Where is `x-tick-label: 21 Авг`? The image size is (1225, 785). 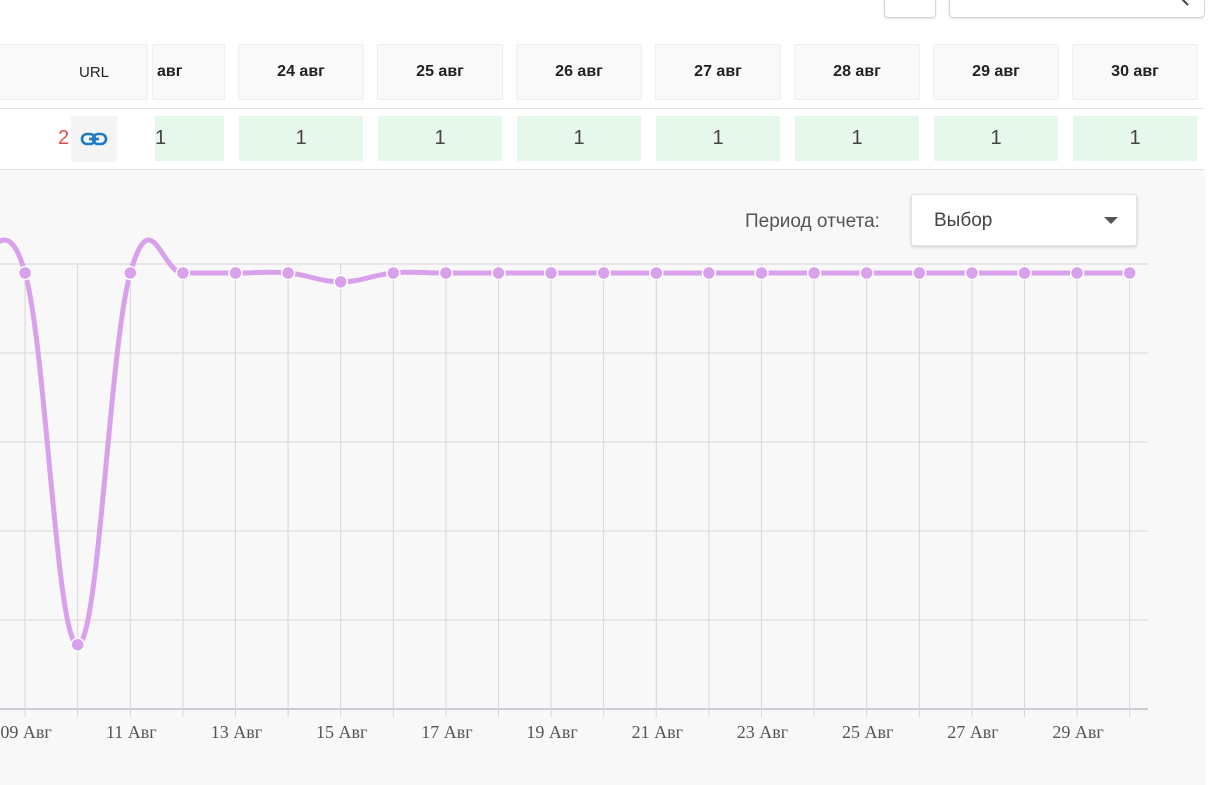 x-tick-label: 21 Авг is located at coordinates (657, 732).